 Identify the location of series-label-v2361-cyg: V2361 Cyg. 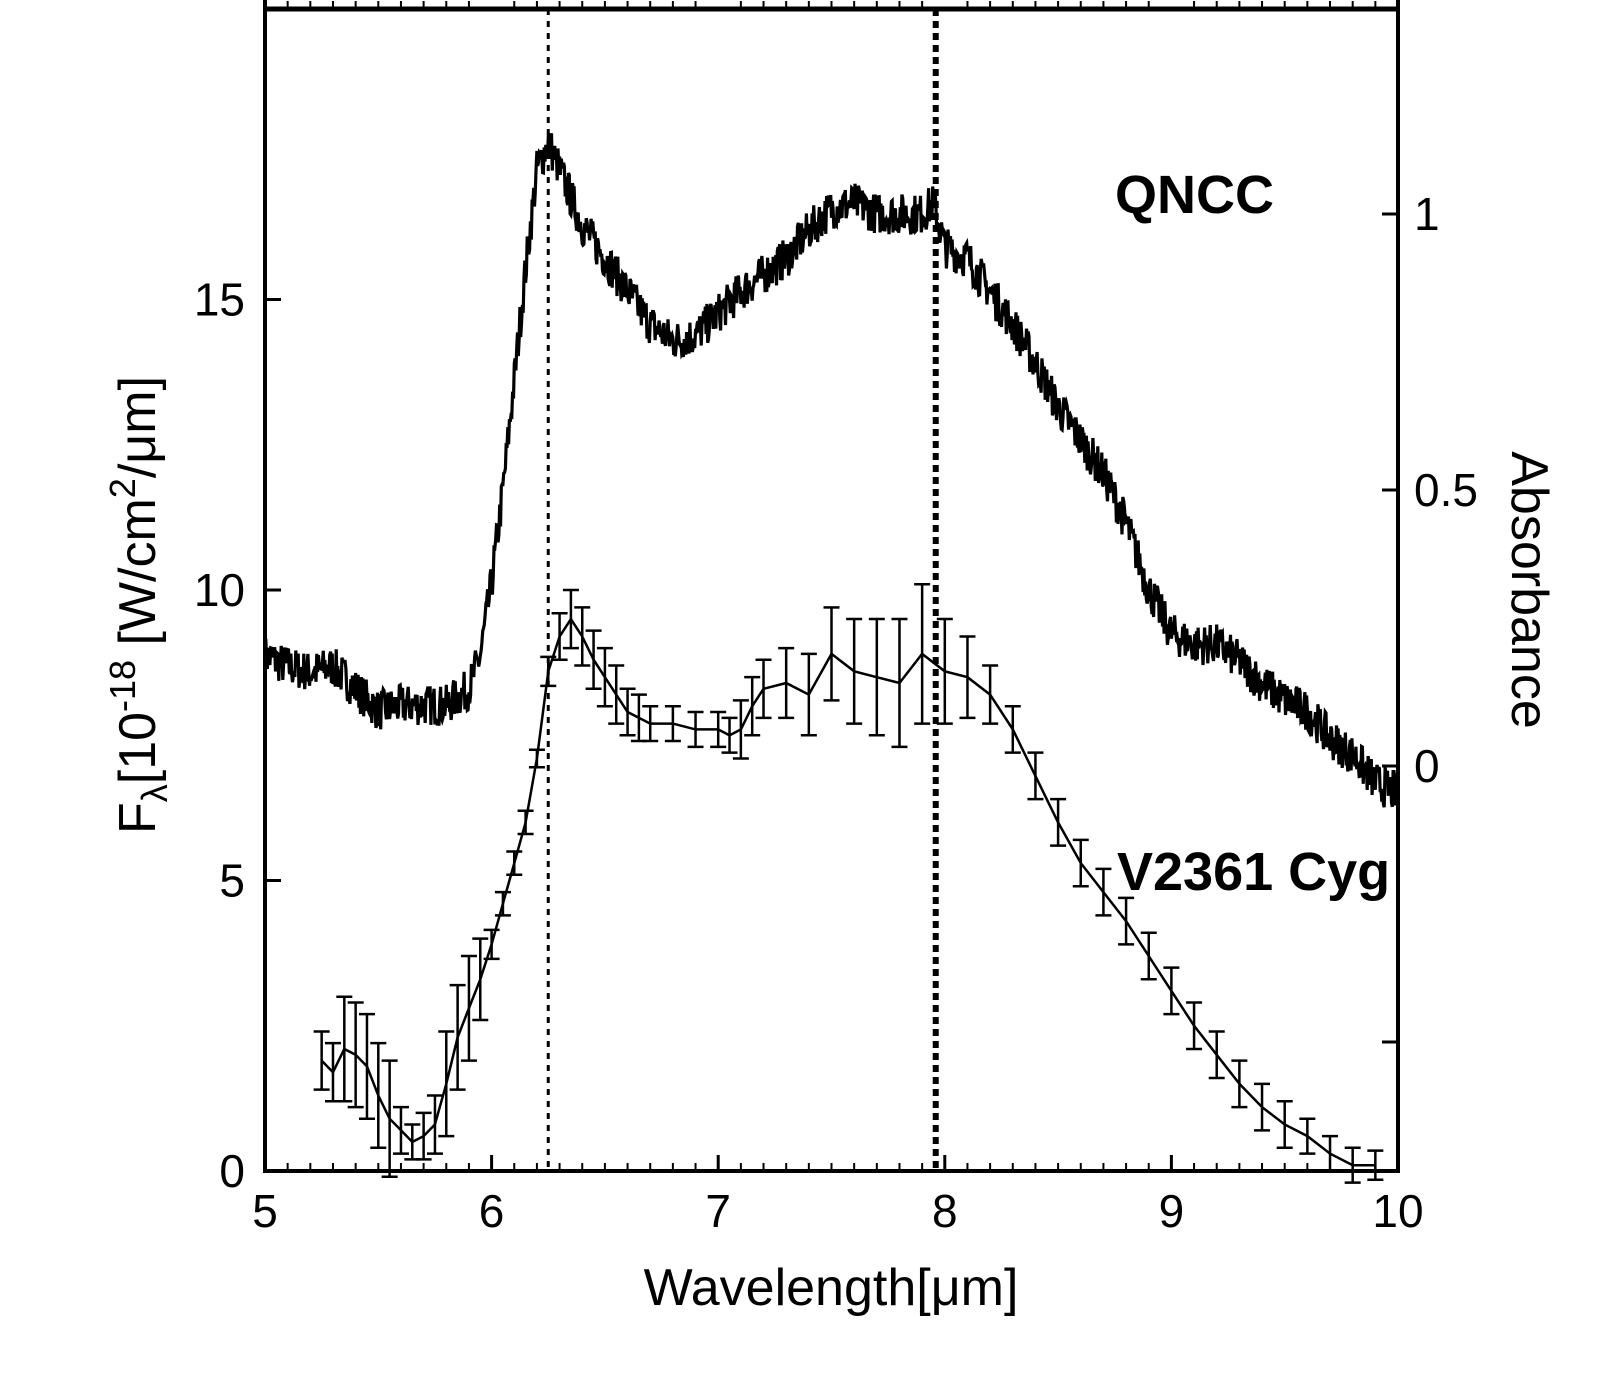
(1253, 872).